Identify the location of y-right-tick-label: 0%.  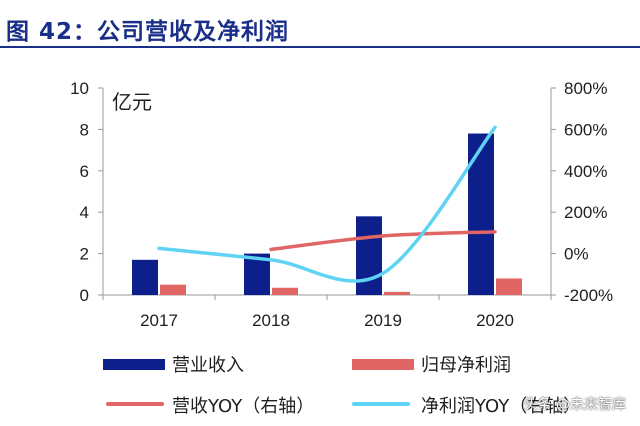
(576, 254).